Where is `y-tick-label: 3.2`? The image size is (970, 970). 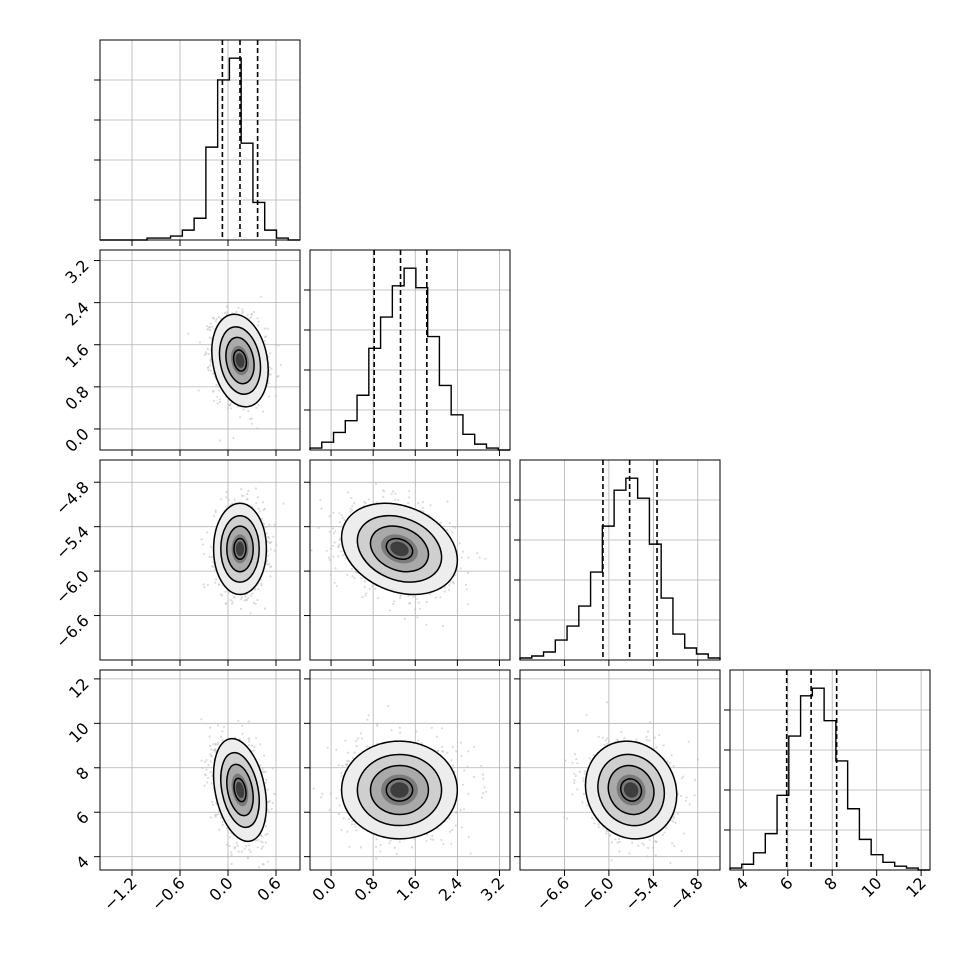
y-tick-label: 3.2 is located at coordinates (76, 271).